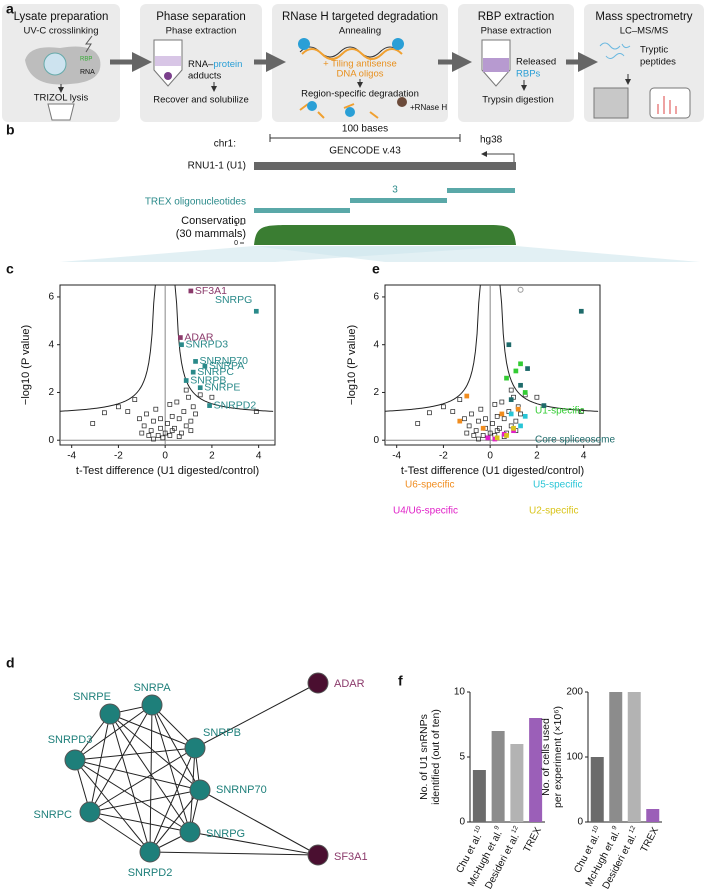  What do you see at coordinates (360, 74) in the screenshot?
I see `step-note: DNA oligos` at bounding box center [360, 74].